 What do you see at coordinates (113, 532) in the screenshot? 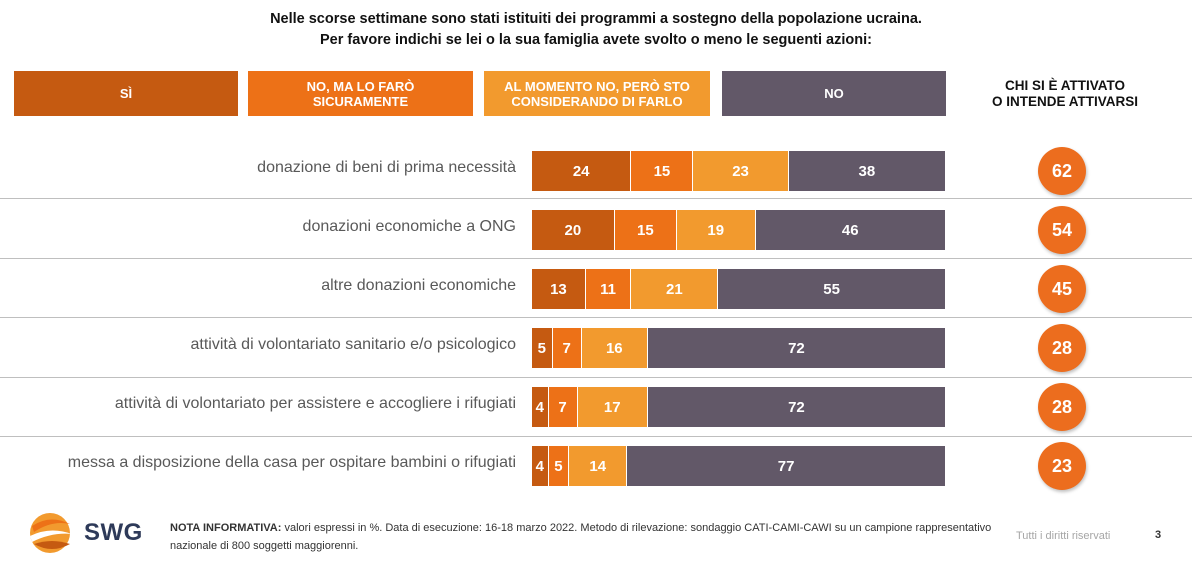
I see `logo-text: SWG` at bounding box center [113, 532].